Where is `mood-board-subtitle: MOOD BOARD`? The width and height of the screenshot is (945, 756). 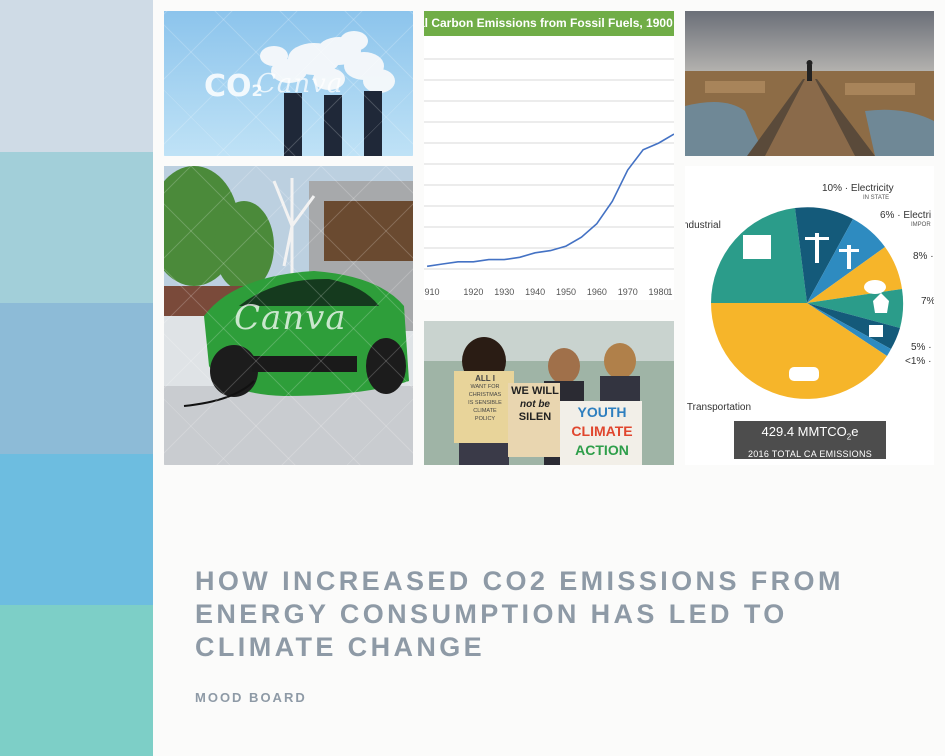 mood-board-subtitle: MOOD BOARD is located at coordinates (251, 697).